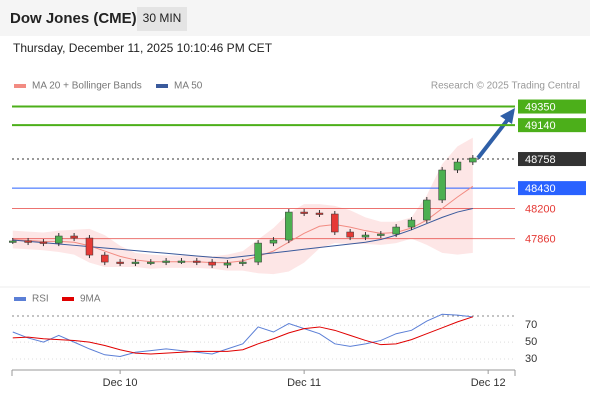  Describe the element at coordinates (531, 359) in the screenshot. I see `y-tick-label: 30` at that location.